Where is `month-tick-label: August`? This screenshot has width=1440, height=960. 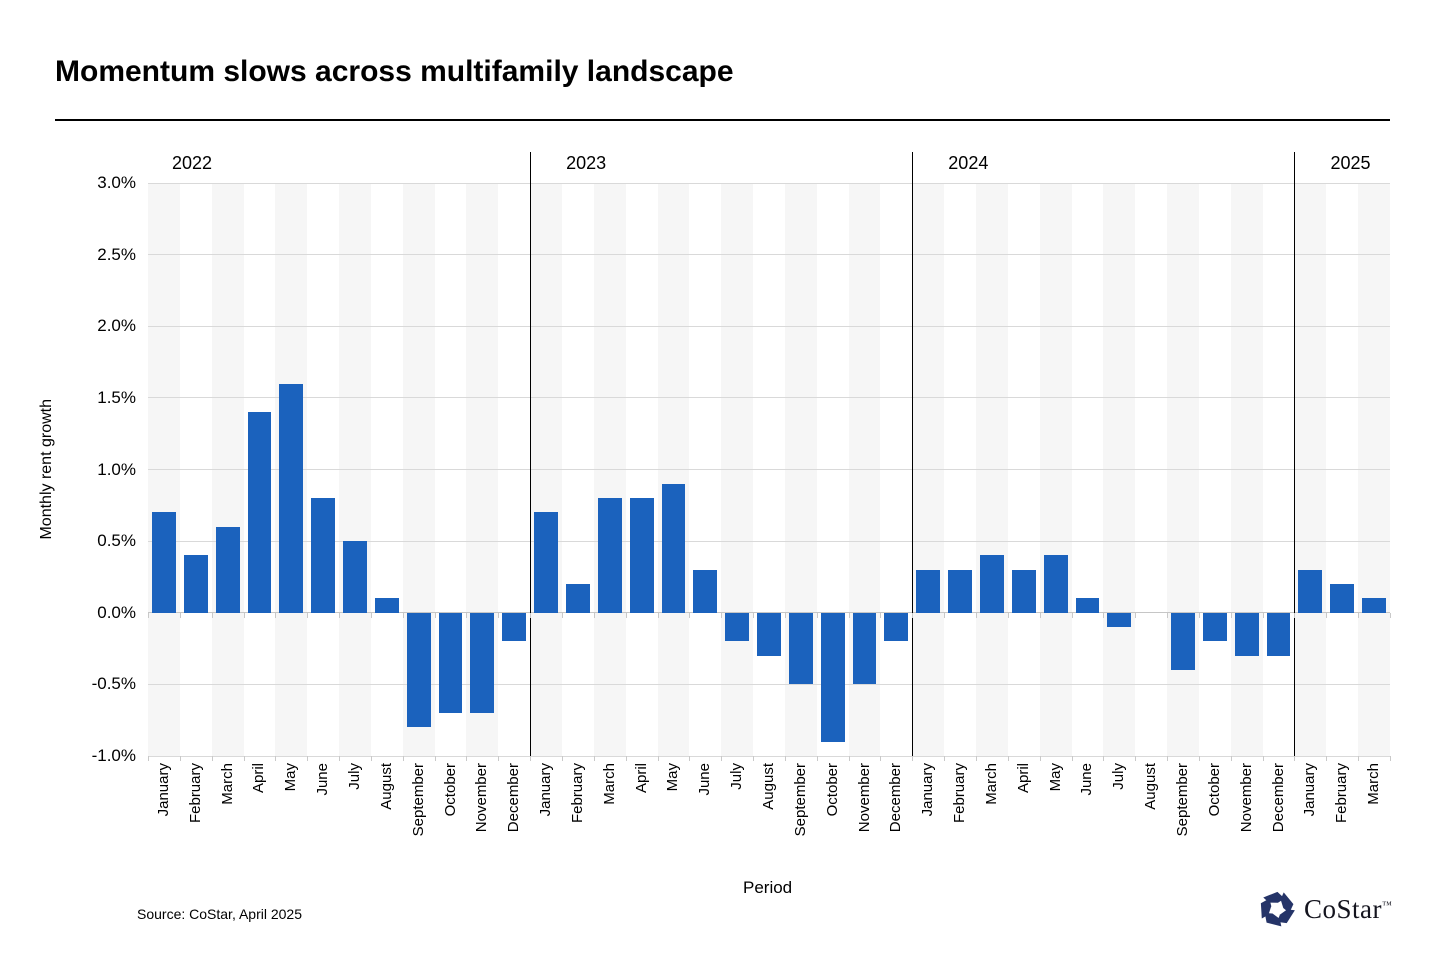 month-tick-label: August is located at coordinates (386, 786).